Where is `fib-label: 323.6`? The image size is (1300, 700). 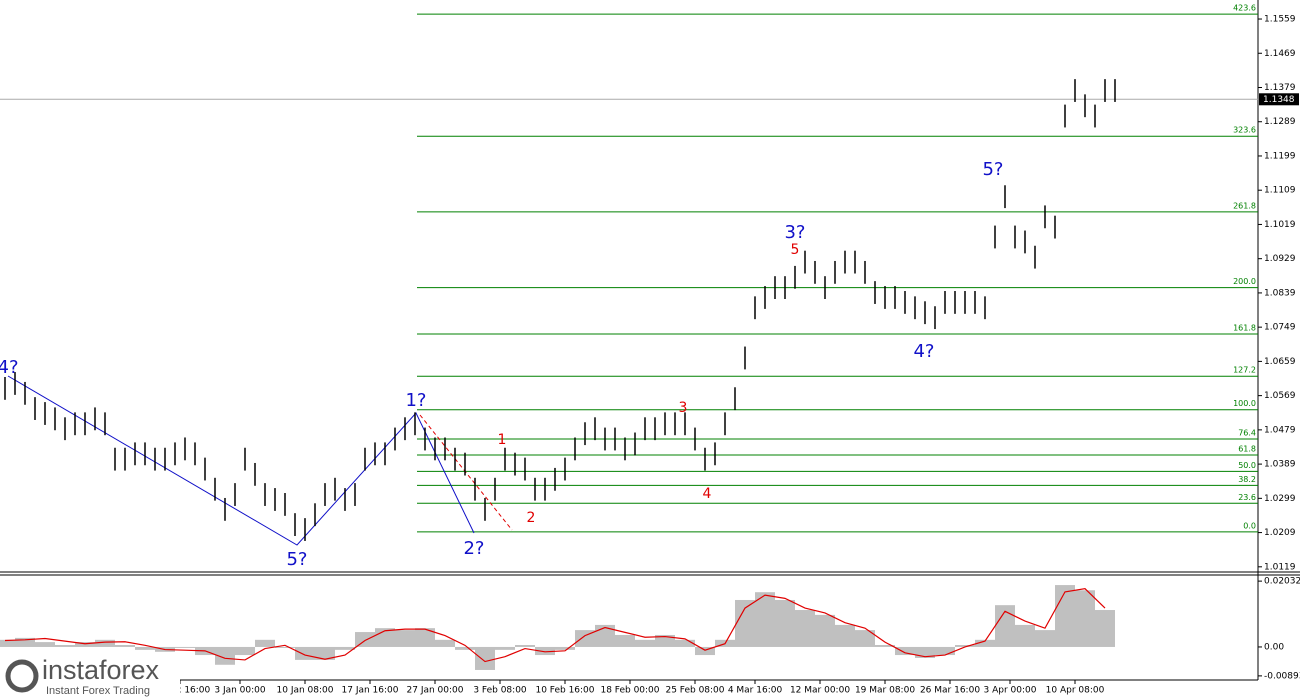
fib-label: 323.6 is located at coordinates (1244, 130).